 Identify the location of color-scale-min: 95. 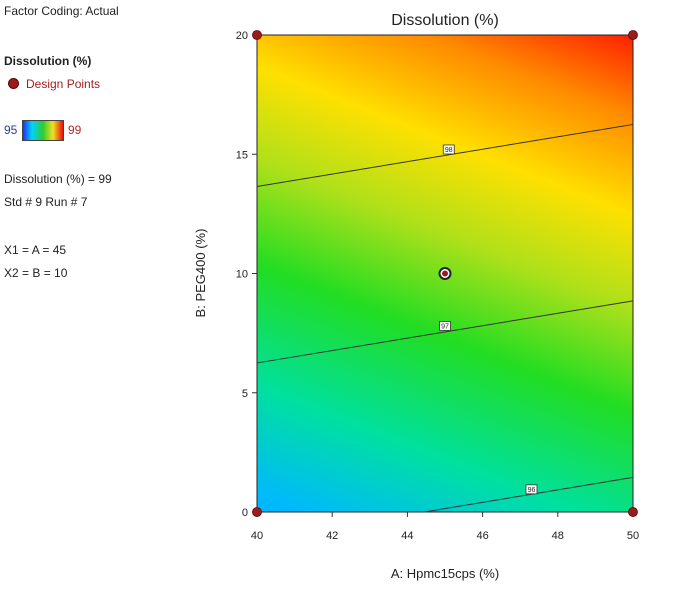
(11, 130).